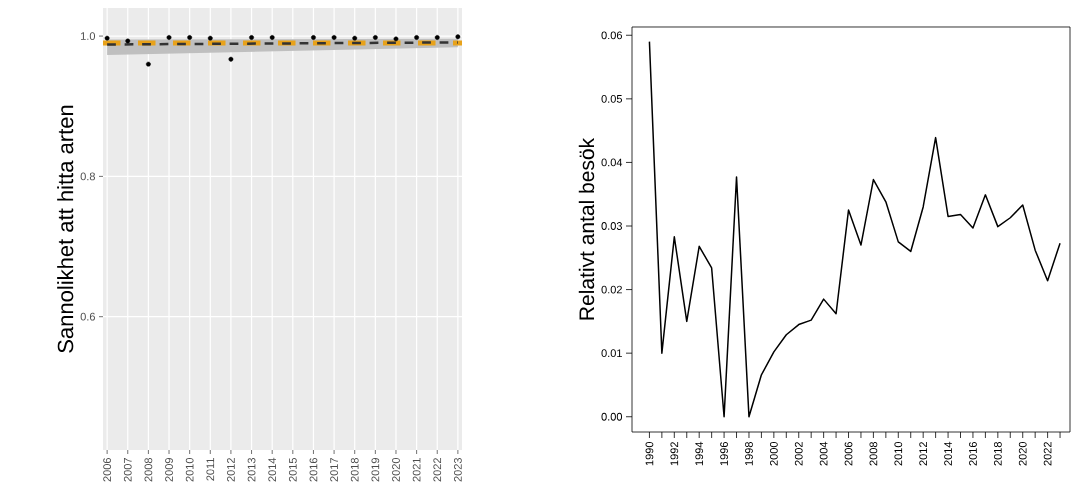 Image resolution: width=1072 pixels, height=499 pixels. I want to click on y-axis-title: Sannolikhet att hitta arten, so click(65, 229).